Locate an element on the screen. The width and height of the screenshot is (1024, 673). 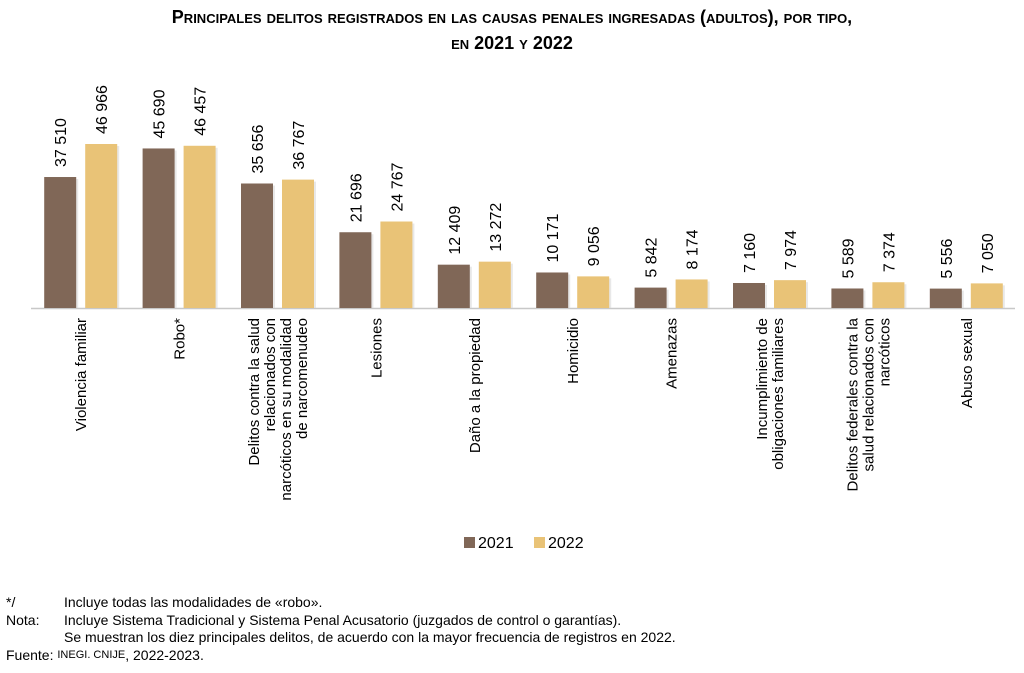
category-label: obligaciones familiares is located at coordinates (778, 394).